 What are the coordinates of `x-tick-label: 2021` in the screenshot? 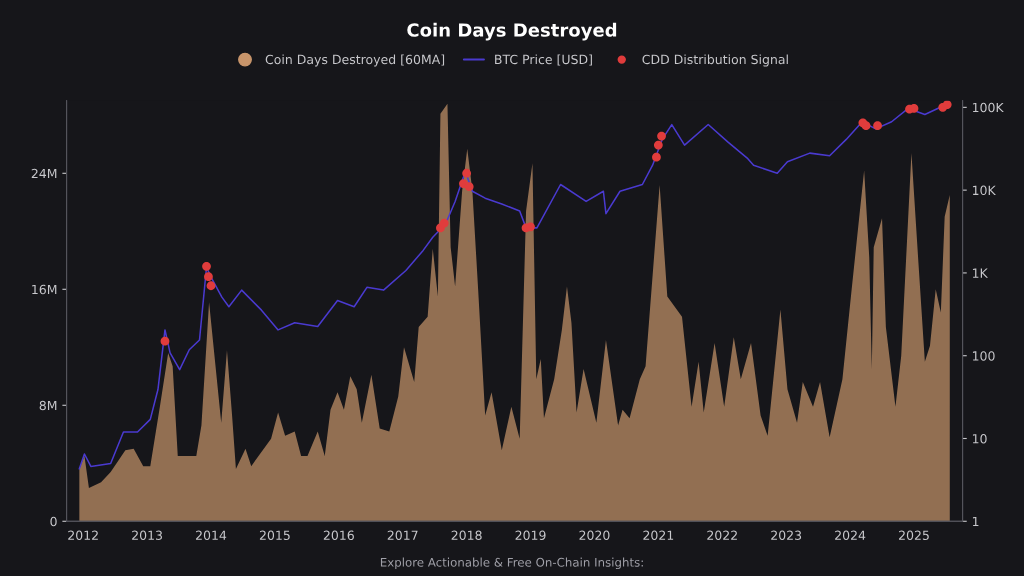 It's located at (658, 535).